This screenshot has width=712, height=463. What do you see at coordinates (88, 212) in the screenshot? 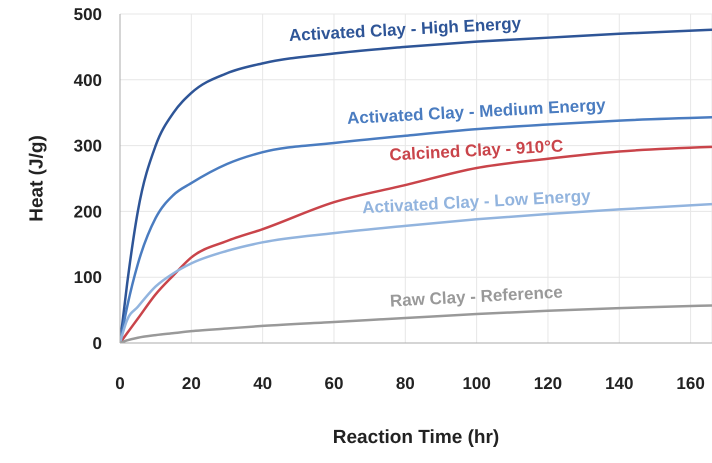
I see `y-tick-label: 200` at bounding box center [88, 212].